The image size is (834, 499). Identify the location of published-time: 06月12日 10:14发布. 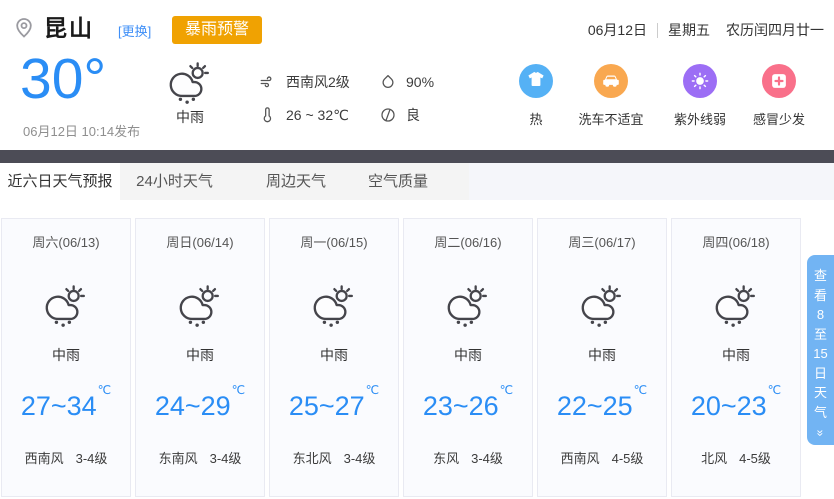
(82, 131).